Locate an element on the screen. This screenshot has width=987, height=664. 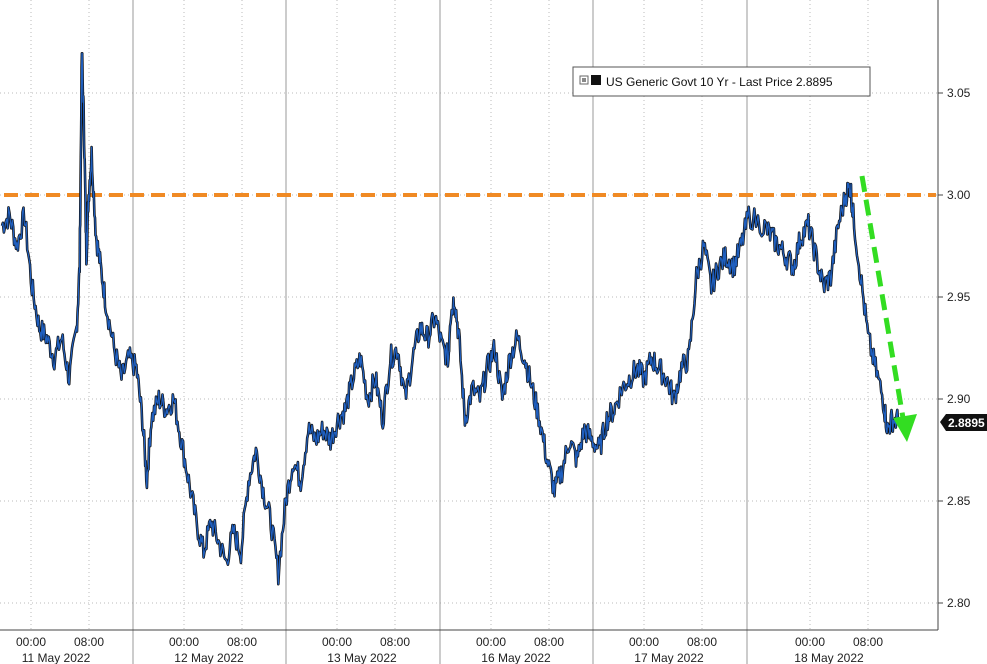
x-date-label: 16 May 2022 is located at coordinates (516, 657).